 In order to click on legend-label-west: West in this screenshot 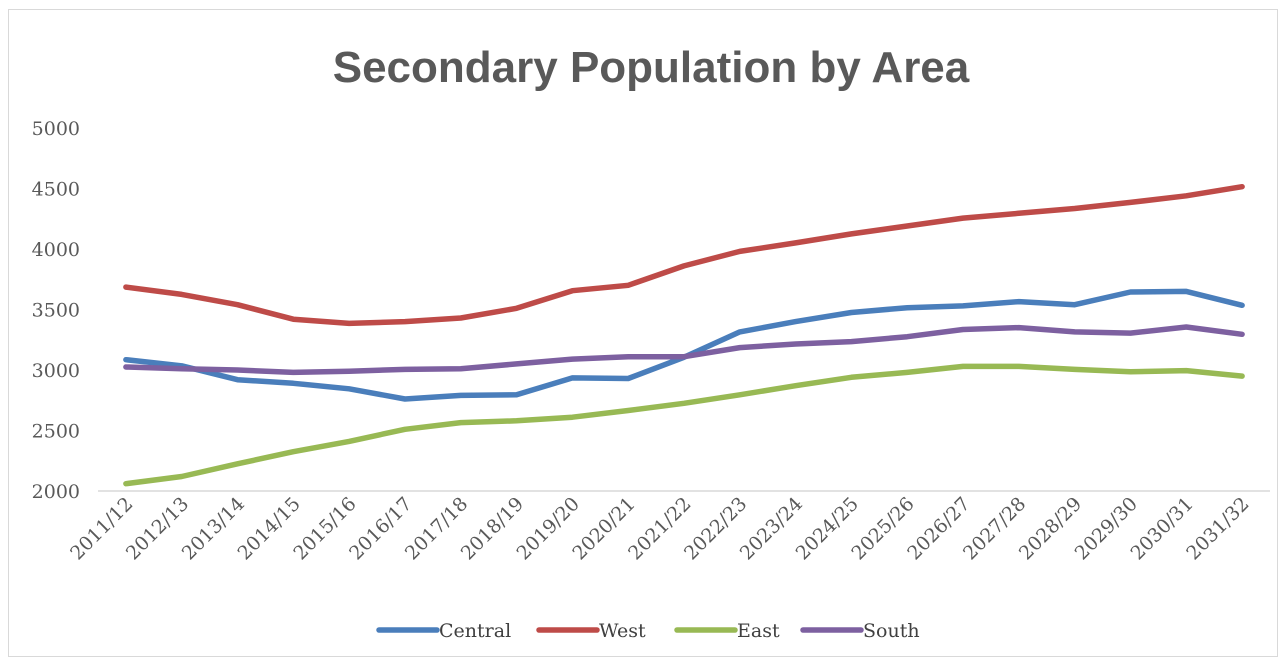, I will do `click(622, 631)`.